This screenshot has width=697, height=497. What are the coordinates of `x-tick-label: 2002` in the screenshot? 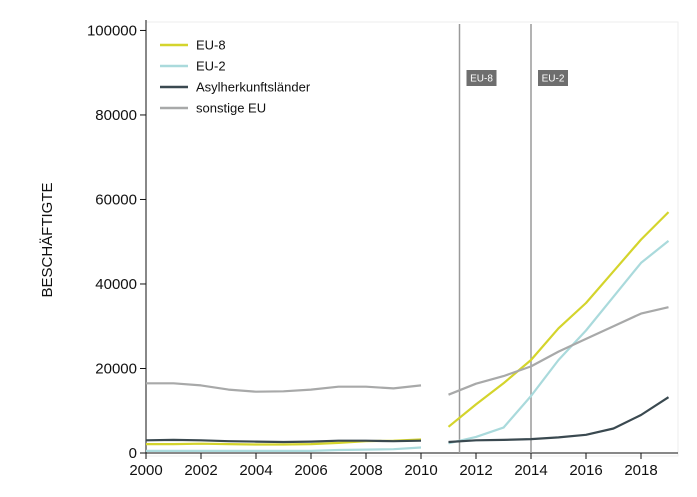 It's located at (200, 470).